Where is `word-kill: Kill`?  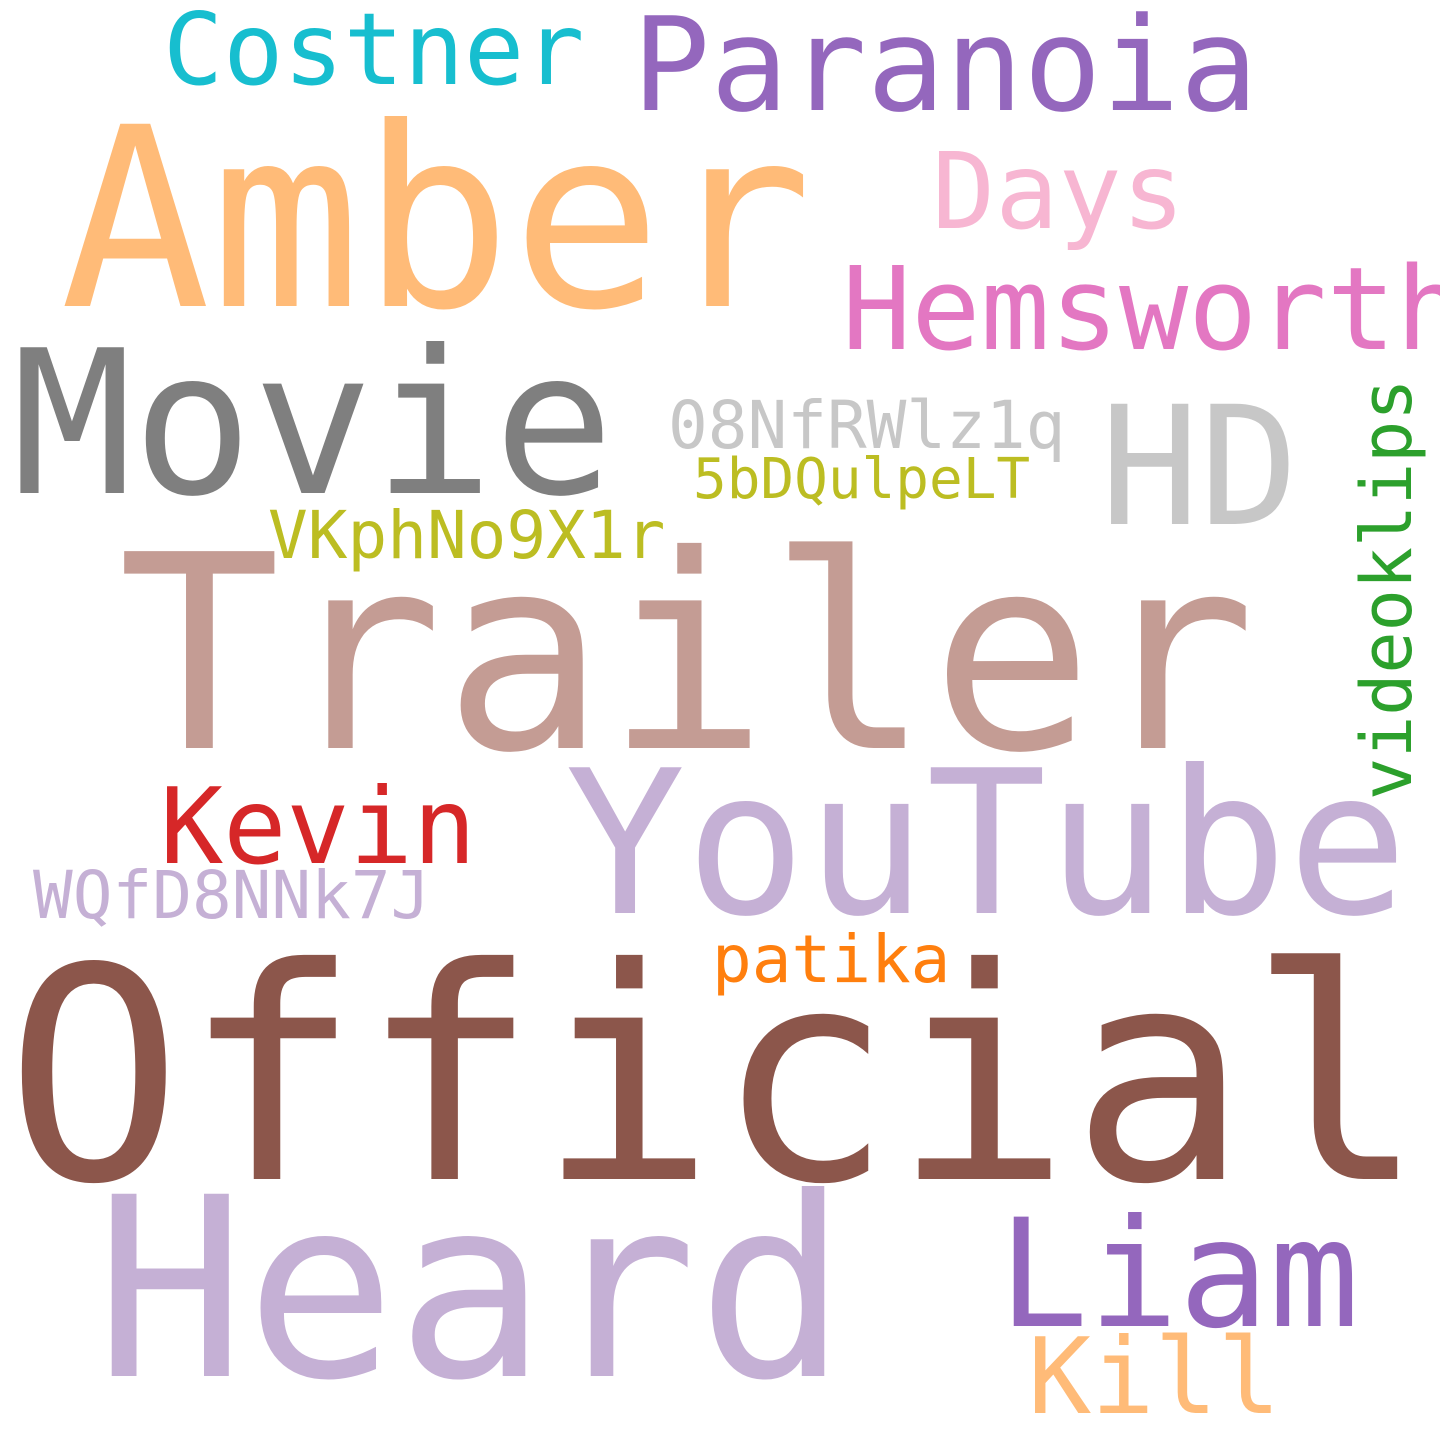
word-kill: Kill is located at coordinates (1154, 1377).